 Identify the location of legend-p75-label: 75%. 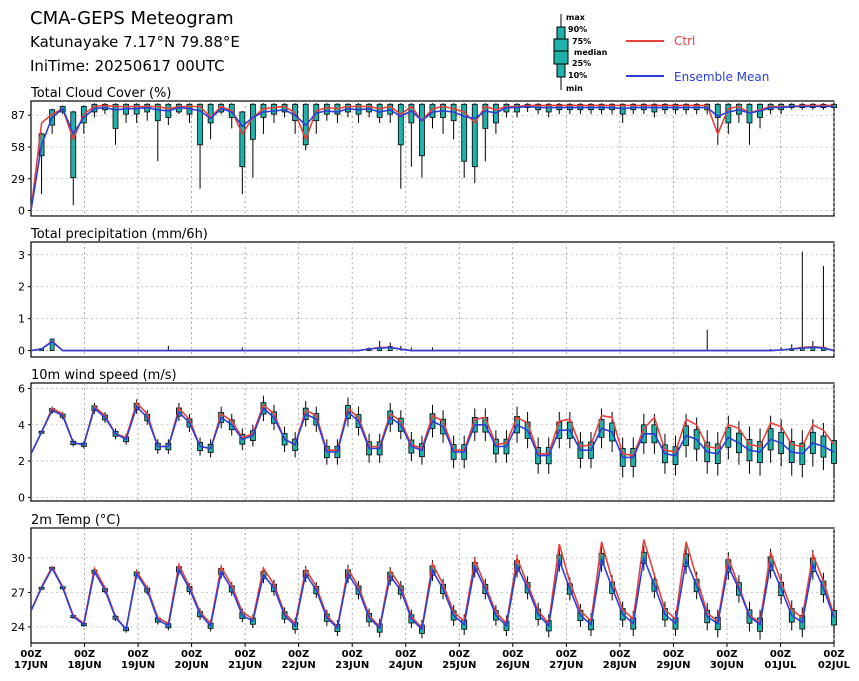
(581, 41).